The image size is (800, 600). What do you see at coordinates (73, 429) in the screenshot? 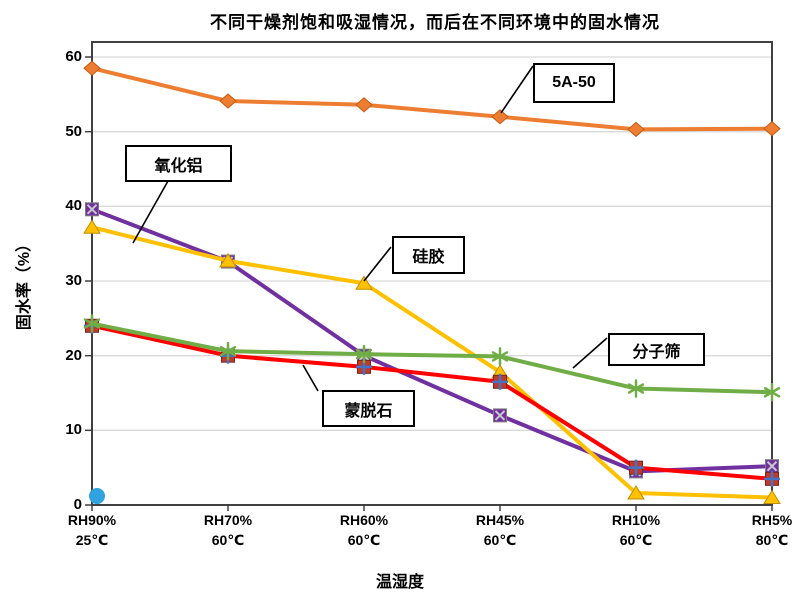
I see `ytick-label: 10` at bounding box center [73, 429].